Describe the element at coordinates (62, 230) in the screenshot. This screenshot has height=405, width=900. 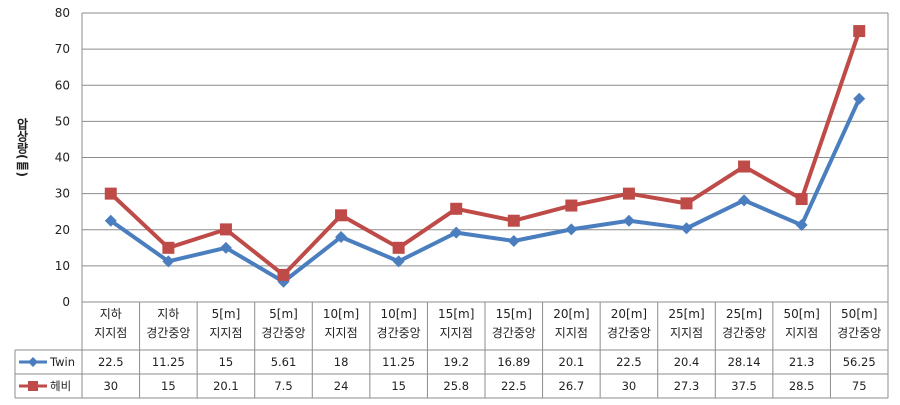
I see `y-tick-label: 20` at that location.